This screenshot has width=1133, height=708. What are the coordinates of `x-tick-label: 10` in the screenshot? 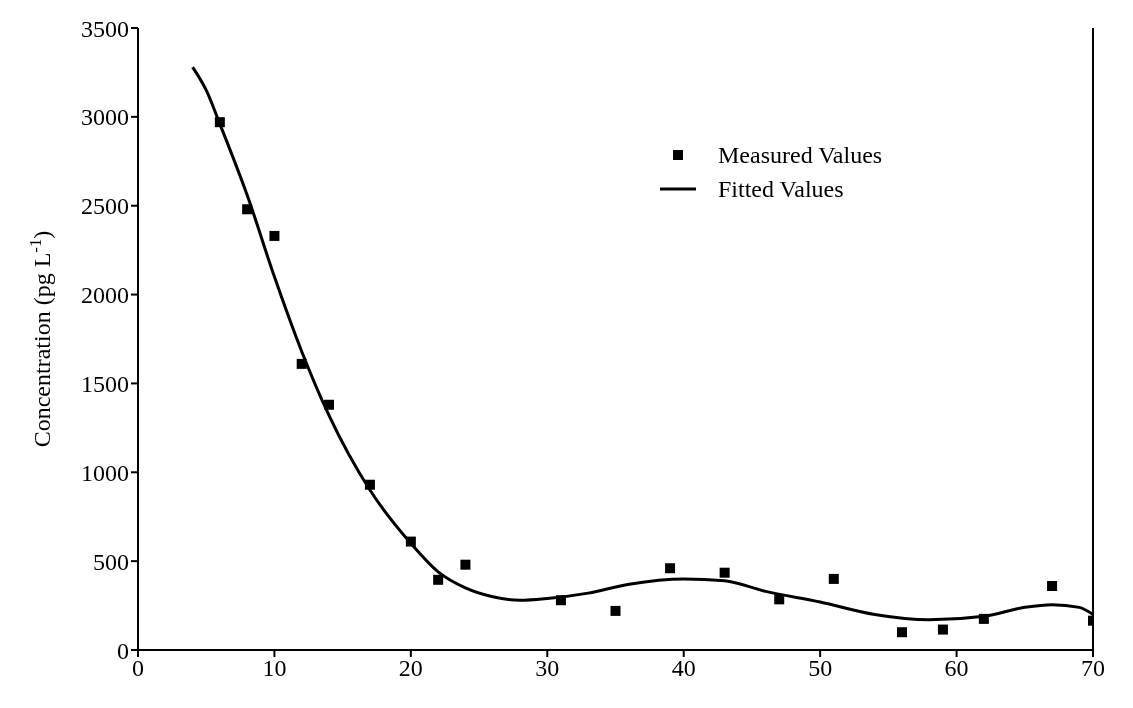 It's located at (274, 668).